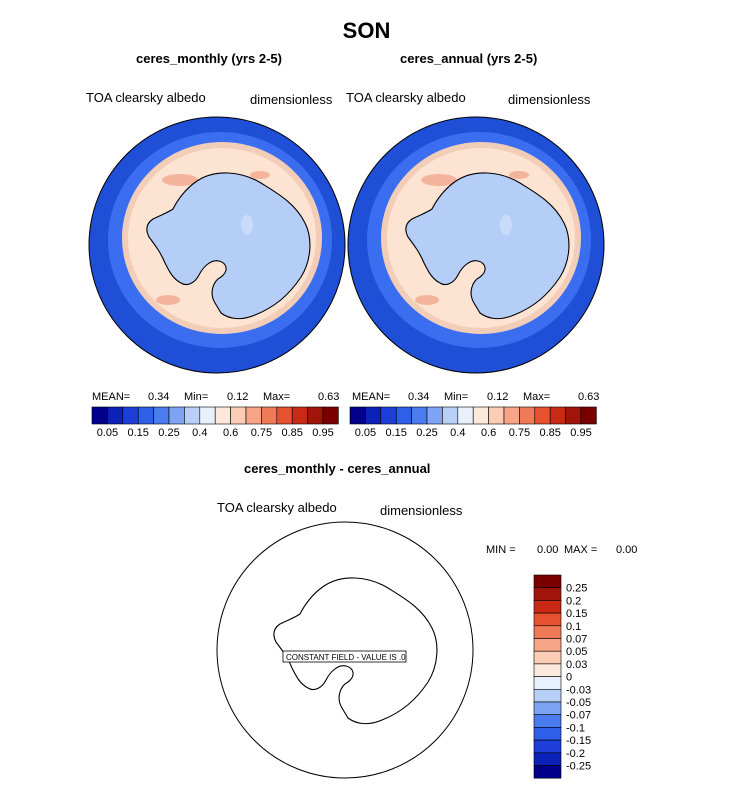 The image size is (733, 788). I want to click on panel-2-colorbar-label: 0.4, so click(457, 433).